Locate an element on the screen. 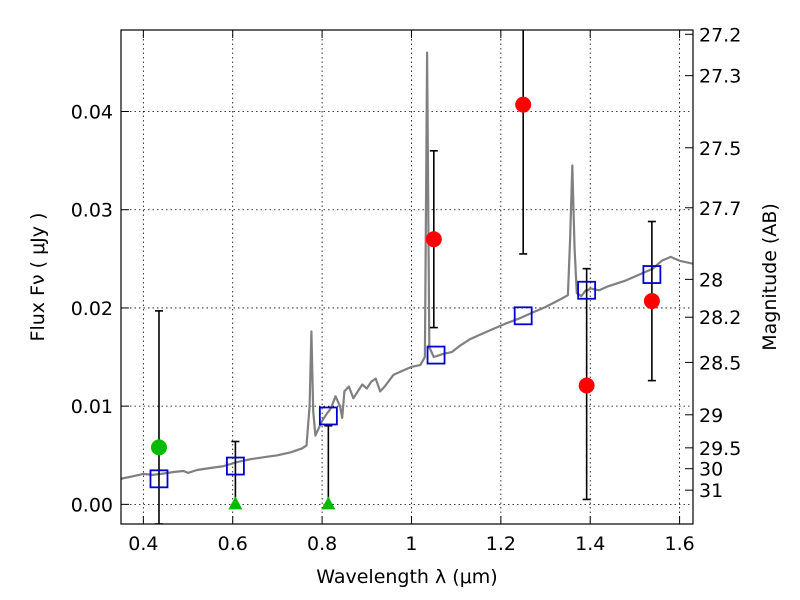  x-tick-label: 0.8 is located at coordinates (322, 544).